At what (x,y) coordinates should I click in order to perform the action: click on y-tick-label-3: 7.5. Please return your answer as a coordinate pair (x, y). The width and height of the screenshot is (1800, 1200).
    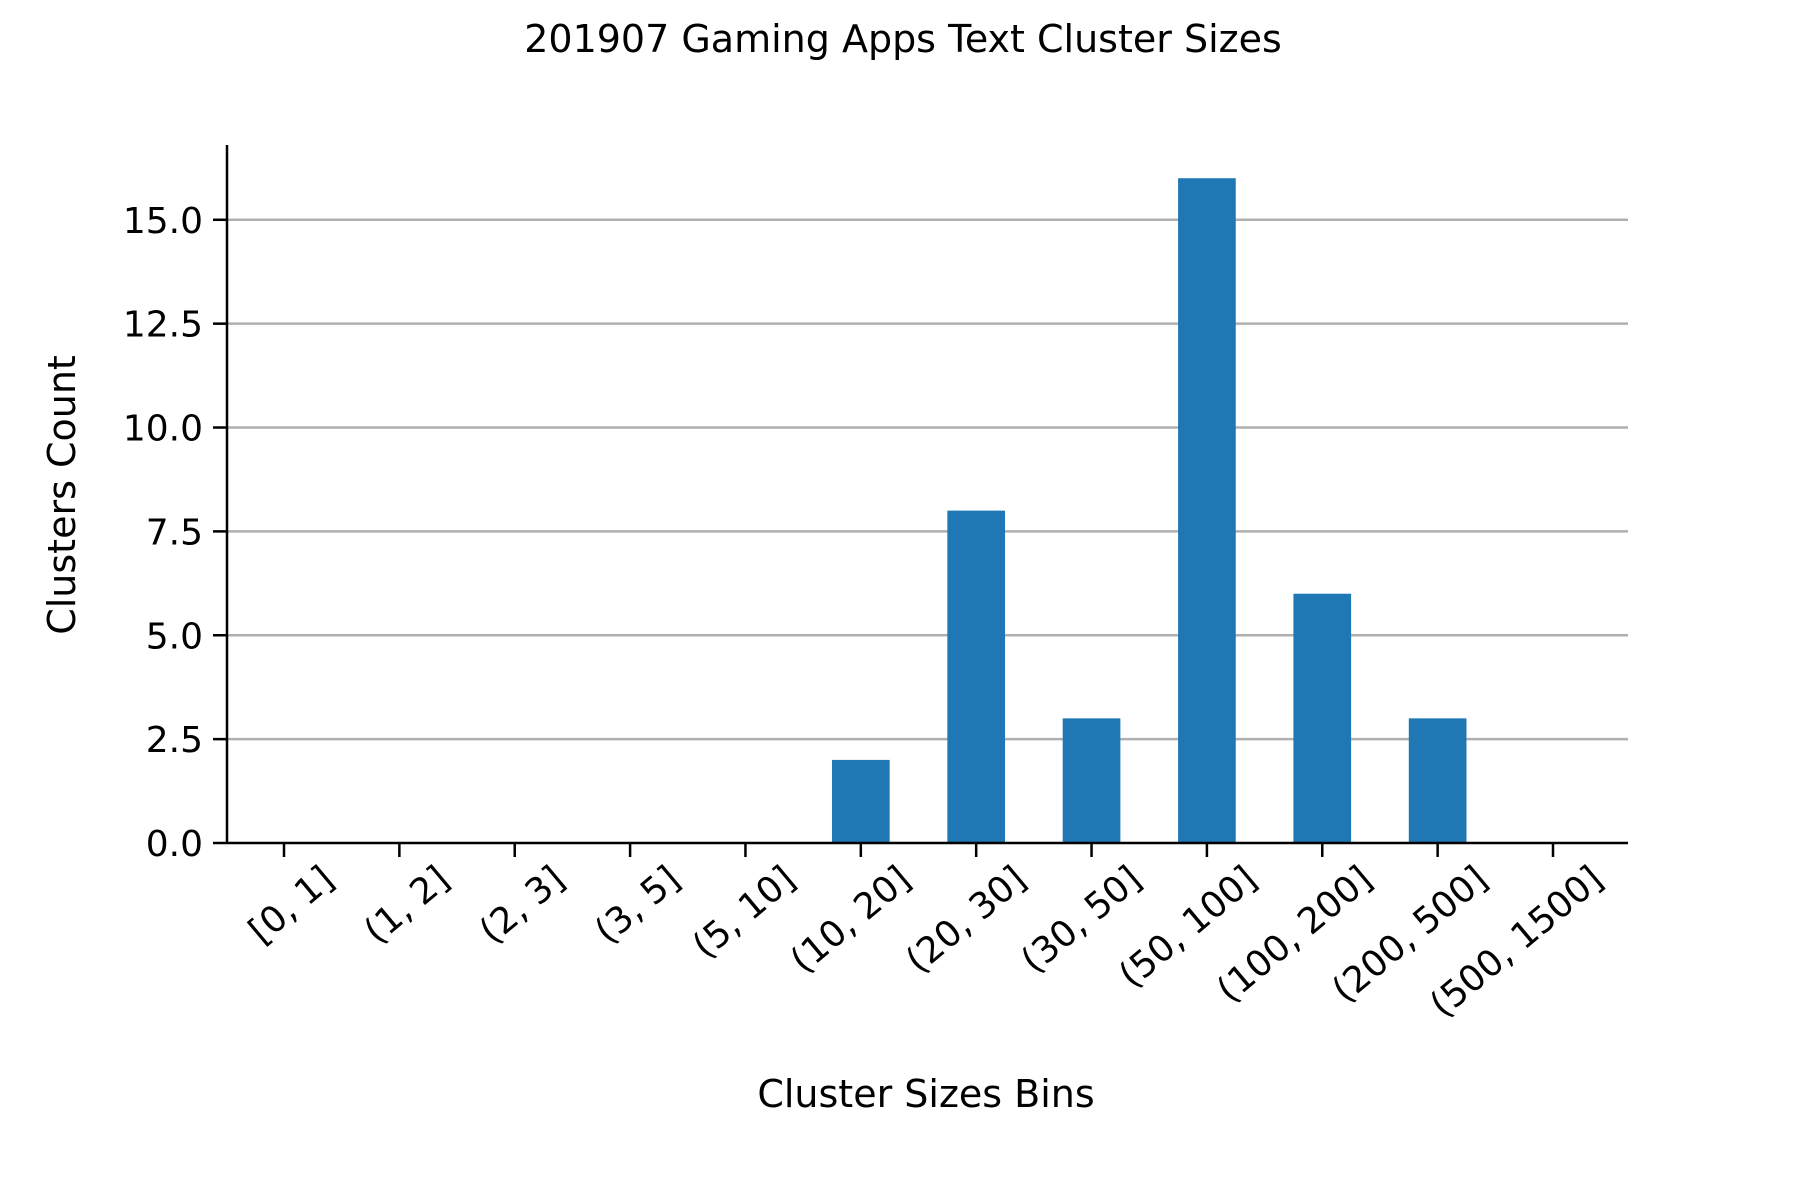
    Looking at the image, I should click on (174, 532).